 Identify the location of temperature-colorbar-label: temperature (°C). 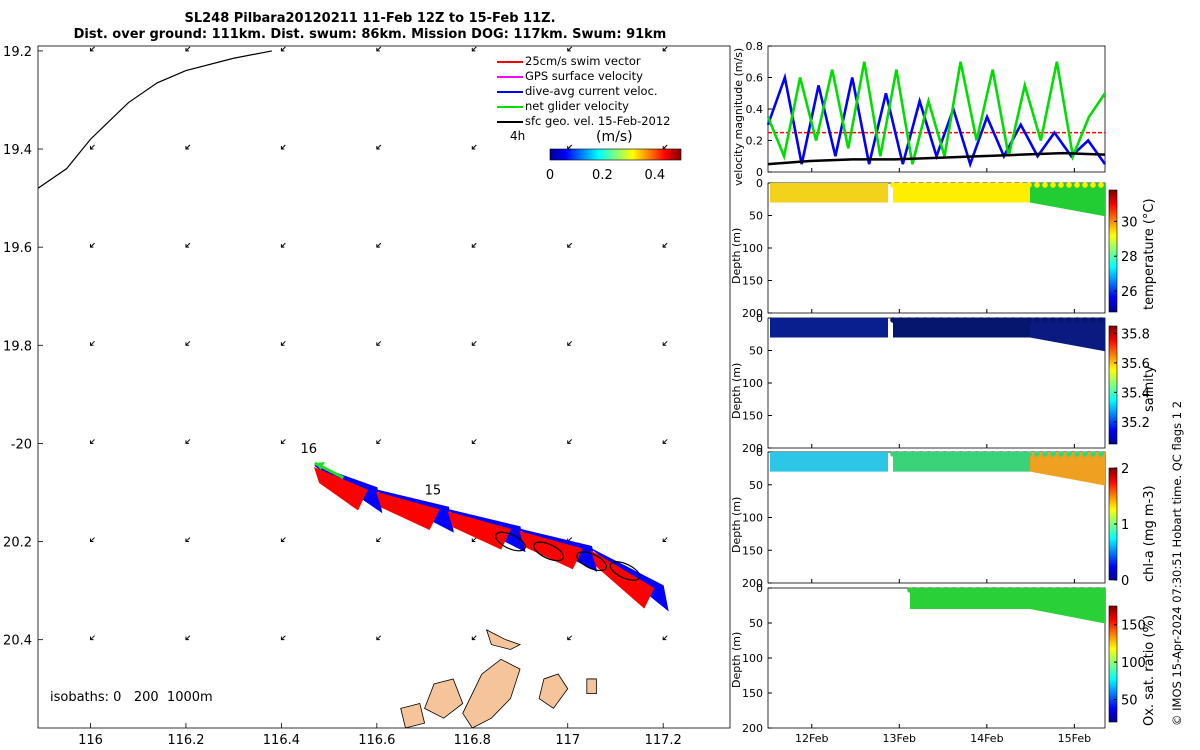
(1149, 254).